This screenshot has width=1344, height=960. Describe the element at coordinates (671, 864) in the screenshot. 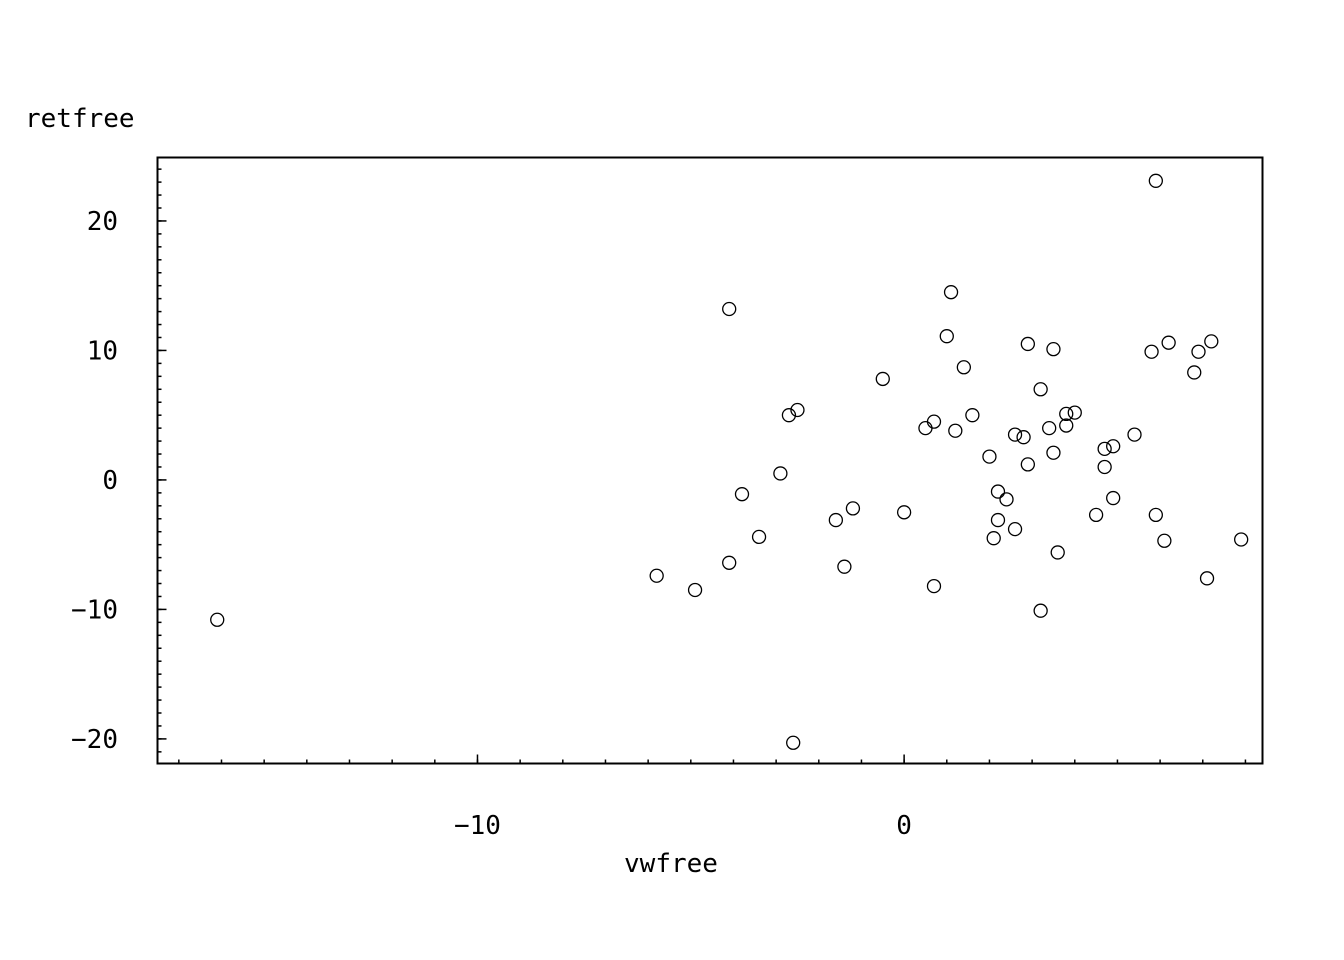

I see `x-axis-title: vwfree` at that location.